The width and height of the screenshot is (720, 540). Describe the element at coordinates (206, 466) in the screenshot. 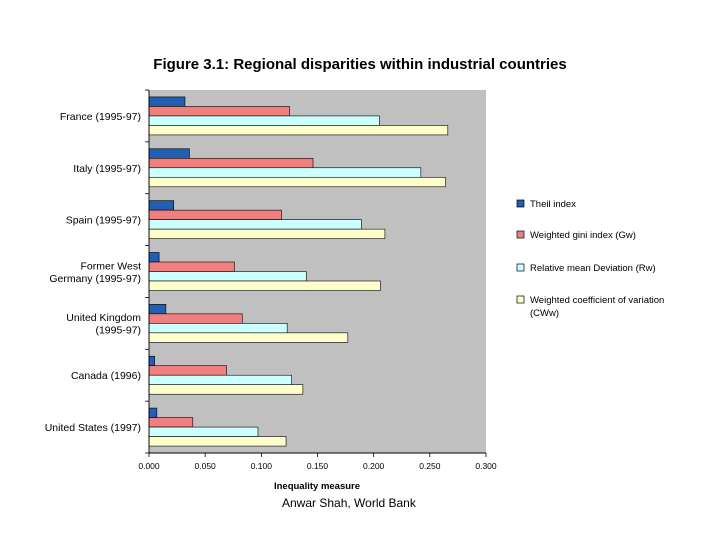

I see `x-tick-label: 0.050` at that location.